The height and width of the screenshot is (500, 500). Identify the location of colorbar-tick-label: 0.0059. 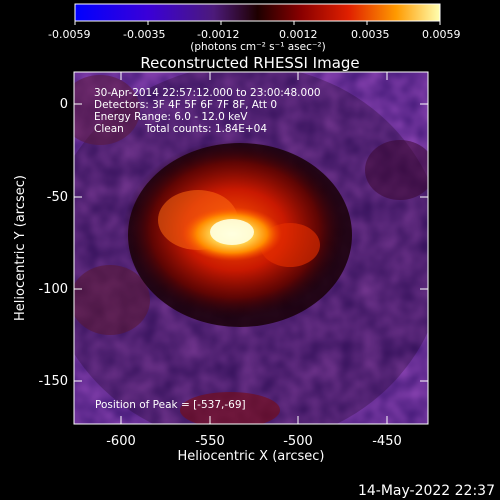
(441, 34).